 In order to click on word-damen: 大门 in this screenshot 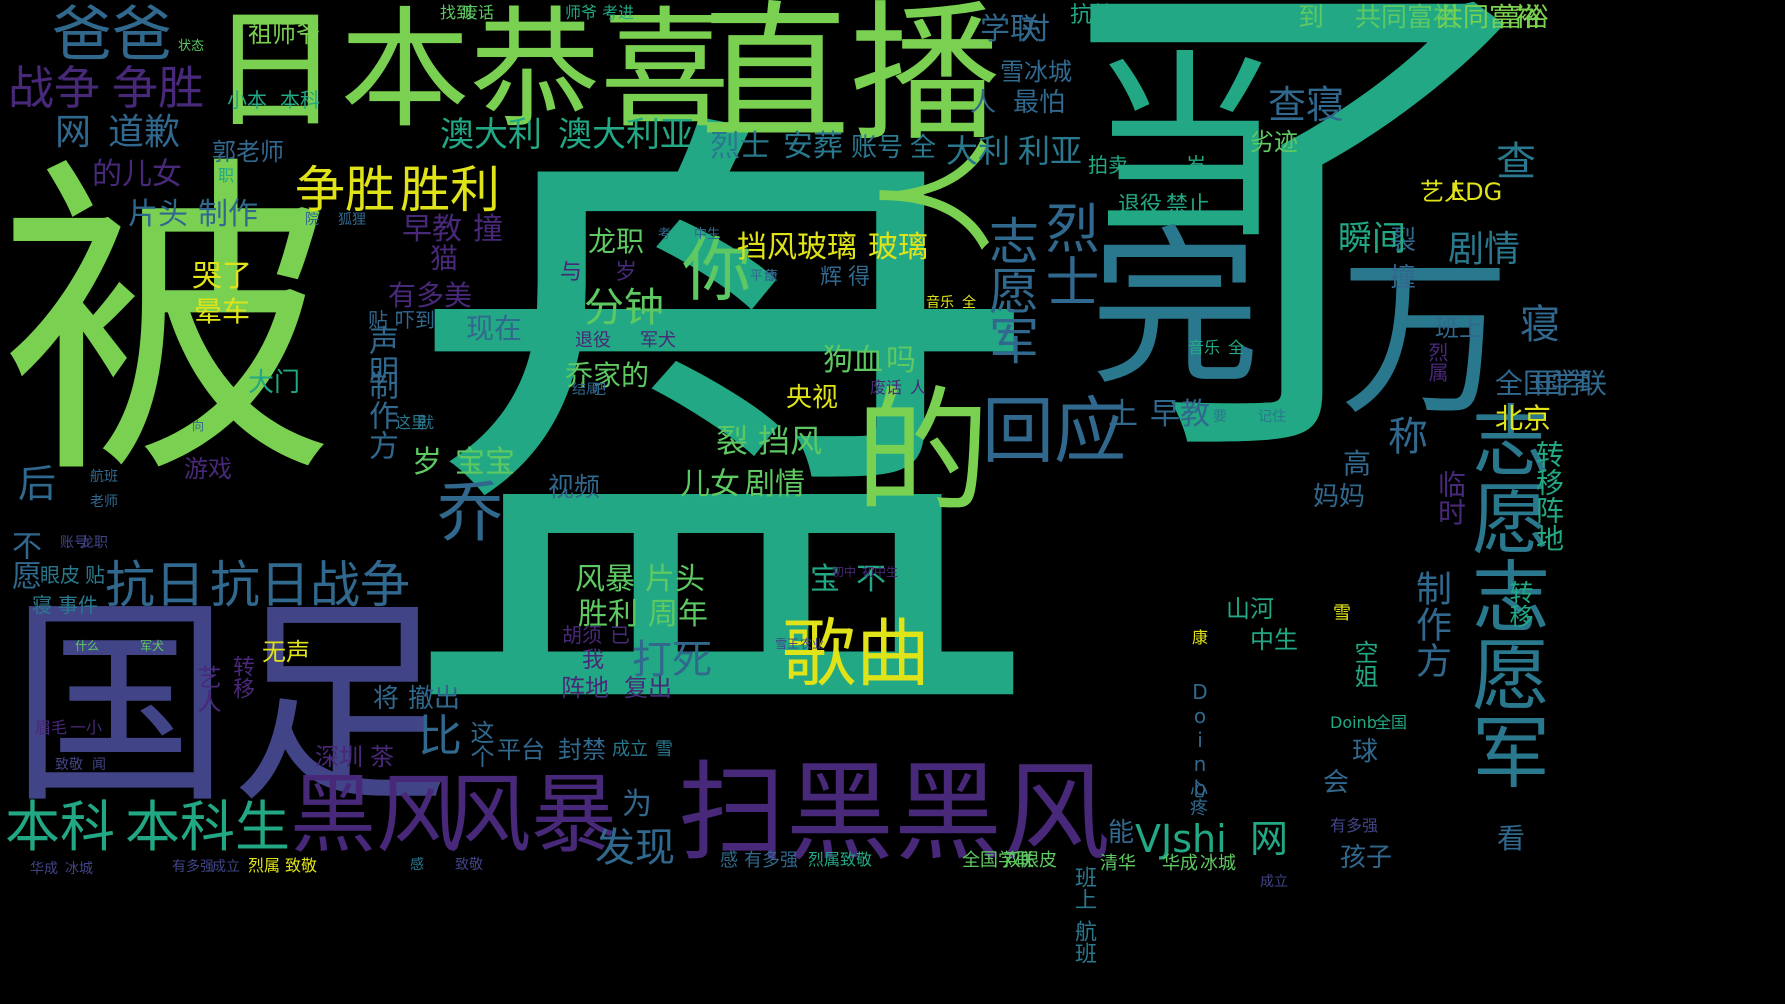, I will do `click(274, 383)`.